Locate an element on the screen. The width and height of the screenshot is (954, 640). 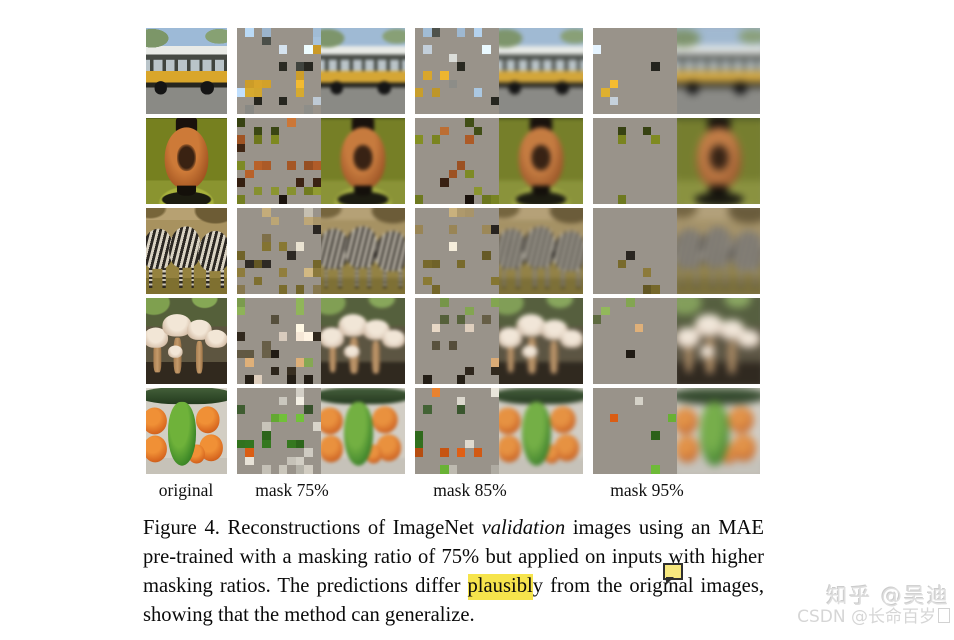
figure-cell-vase-mask85 is located at coordinates (499, 161).